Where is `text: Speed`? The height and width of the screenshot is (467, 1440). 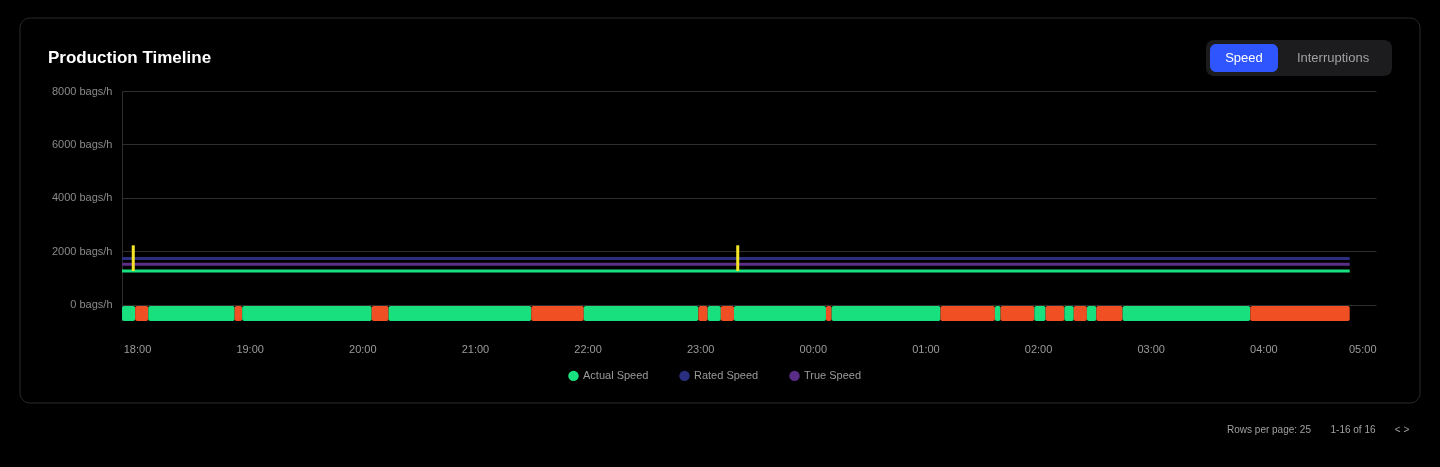
text: Speed is located at coordinates (1244, 57).